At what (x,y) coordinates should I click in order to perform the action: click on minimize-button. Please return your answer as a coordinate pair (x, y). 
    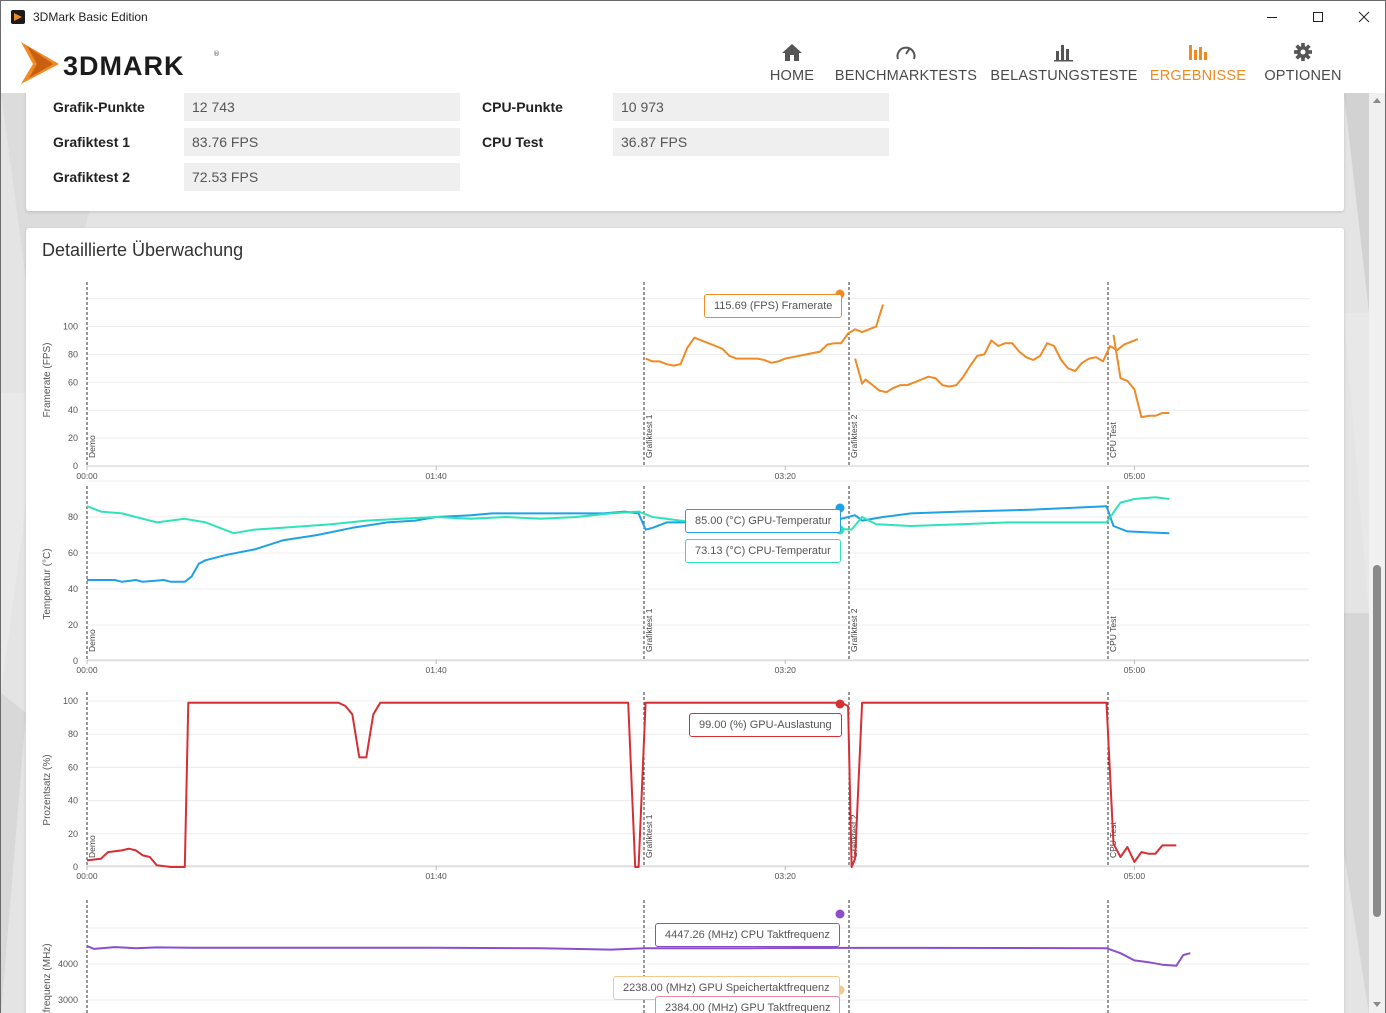
    Looking at the image, I should click on (1272, 16).